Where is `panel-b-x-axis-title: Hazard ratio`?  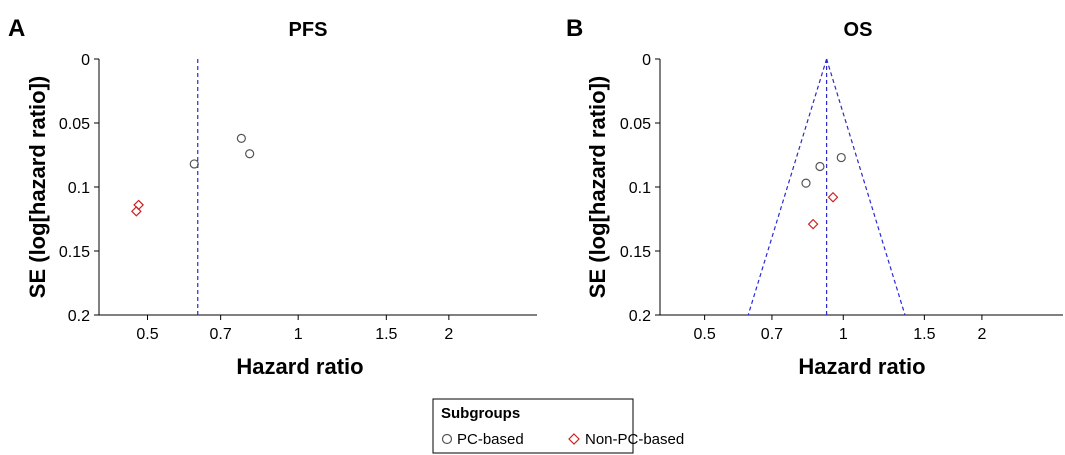 panel-b-x-axis-title: Hazard ratio is located at coordinates (861, 366).